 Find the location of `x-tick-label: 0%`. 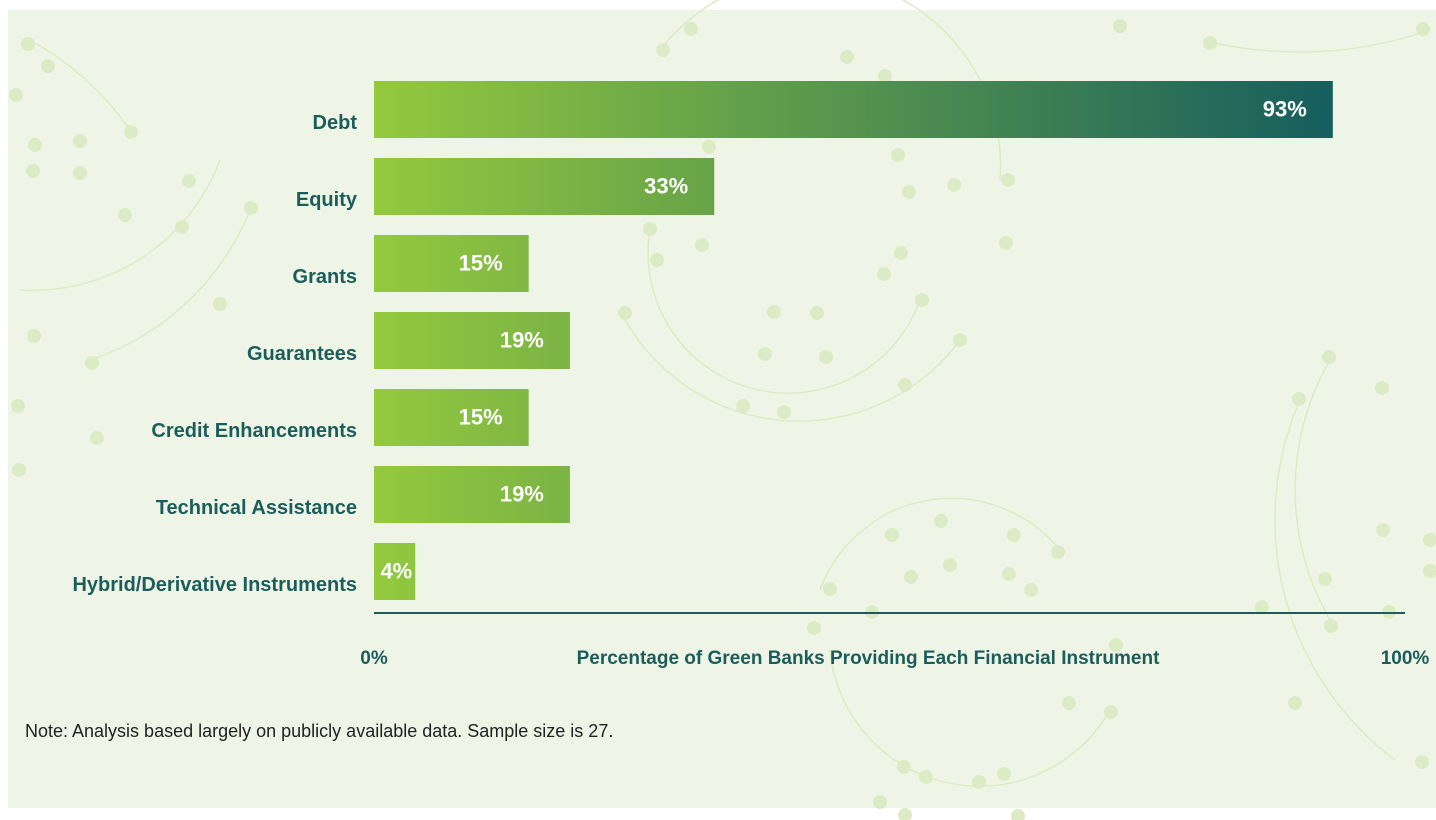

x-tick-label: 0% is located at coordinates (374, 658).